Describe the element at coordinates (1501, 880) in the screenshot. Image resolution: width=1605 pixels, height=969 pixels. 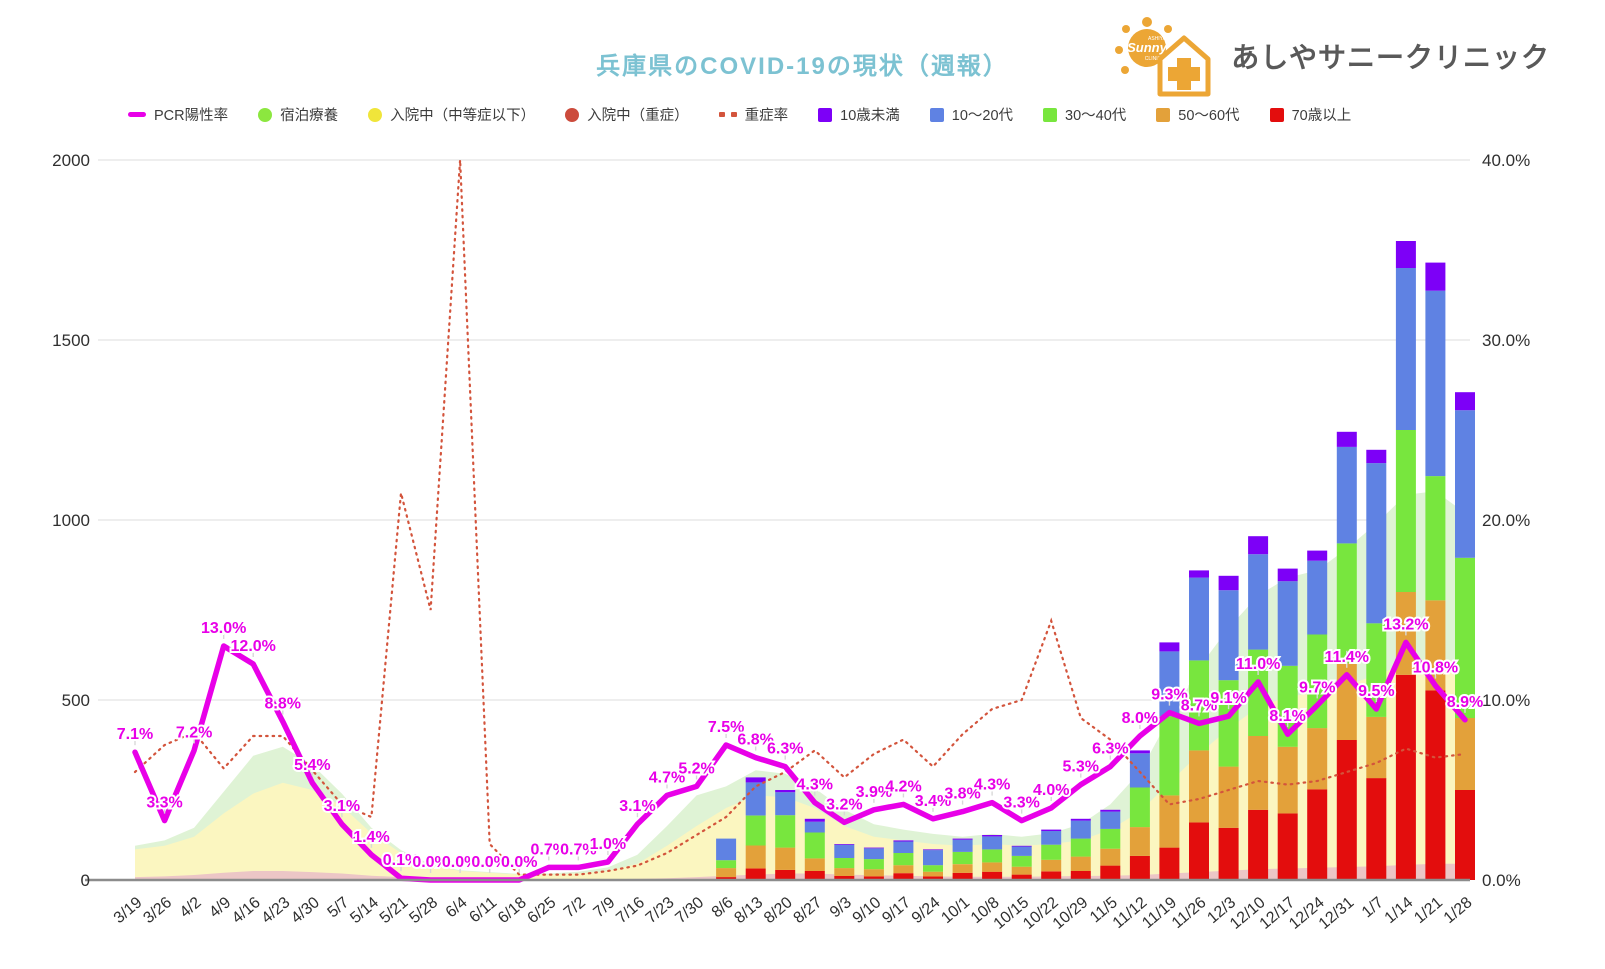
I see `right-axis-tick-label: 0.0%` at that location.